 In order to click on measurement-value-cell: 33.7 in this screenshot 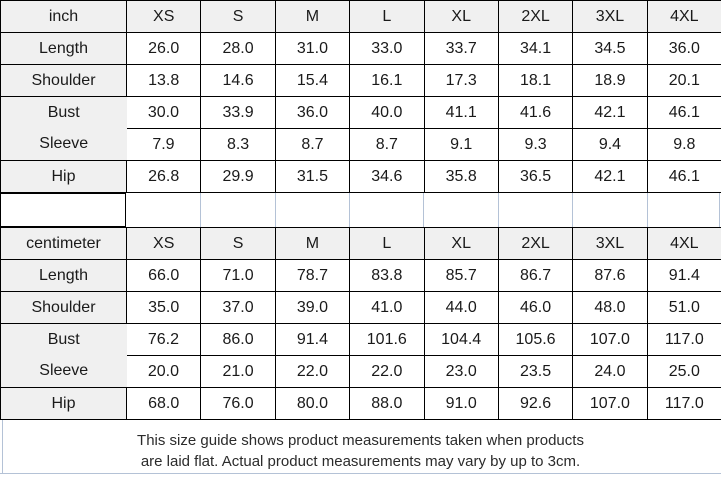, I will do `click(461, 48)`.